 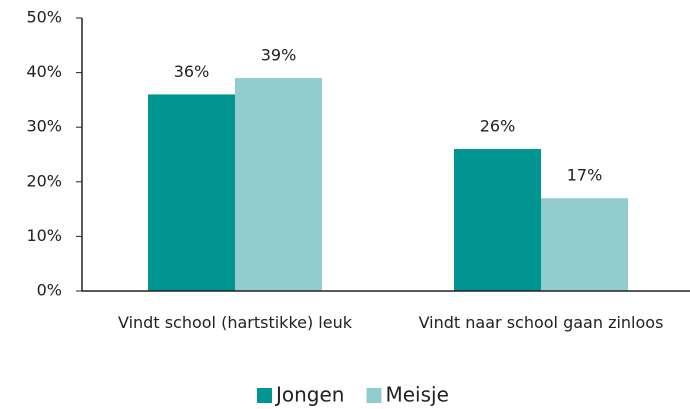 I want to click on value-label: 36%, so click(x=192, y=71).